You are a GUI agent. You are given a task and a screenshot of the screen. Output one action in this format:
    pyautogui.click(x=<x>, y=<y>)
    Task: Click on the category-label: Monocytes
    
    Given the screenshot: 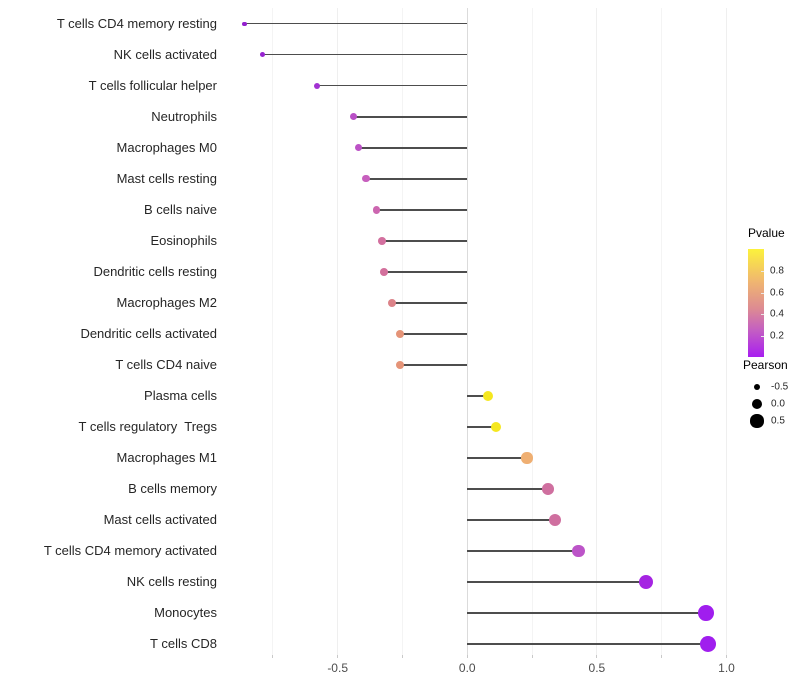 What is the action you would take?
    pyautogui.click(x=185, y=613)
    